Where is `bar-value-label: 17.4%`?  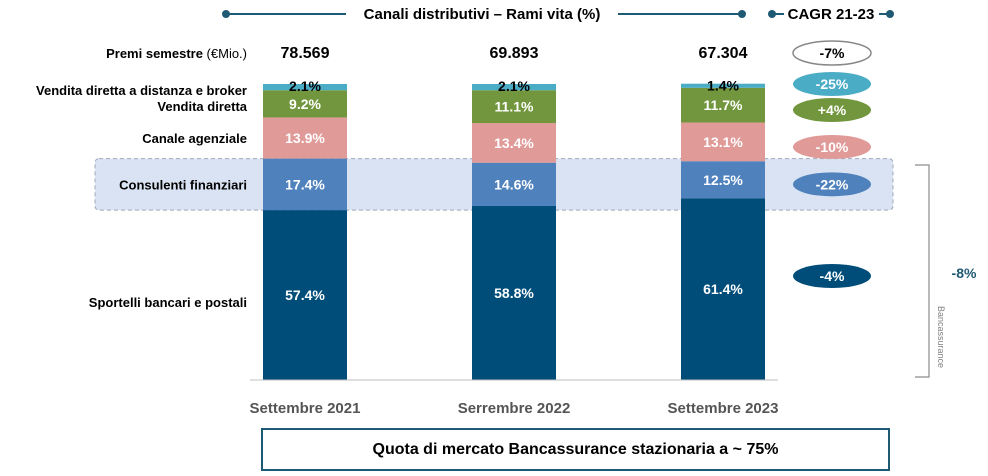 bar-value-label: 17.4% is located at coordinates (305, 184).